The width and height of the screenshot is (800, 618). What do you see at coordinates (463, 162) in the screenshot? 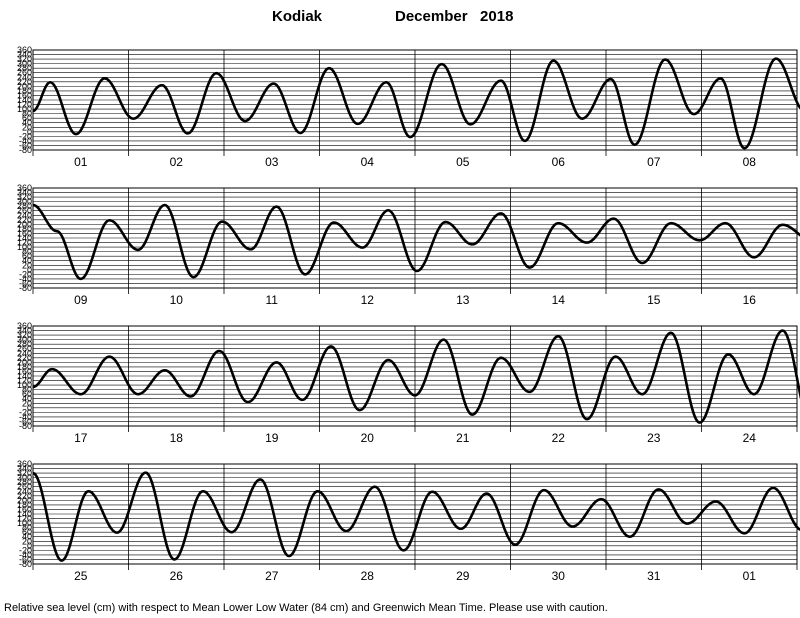
I see `day-label: 05` at bounding box center [463, 162].